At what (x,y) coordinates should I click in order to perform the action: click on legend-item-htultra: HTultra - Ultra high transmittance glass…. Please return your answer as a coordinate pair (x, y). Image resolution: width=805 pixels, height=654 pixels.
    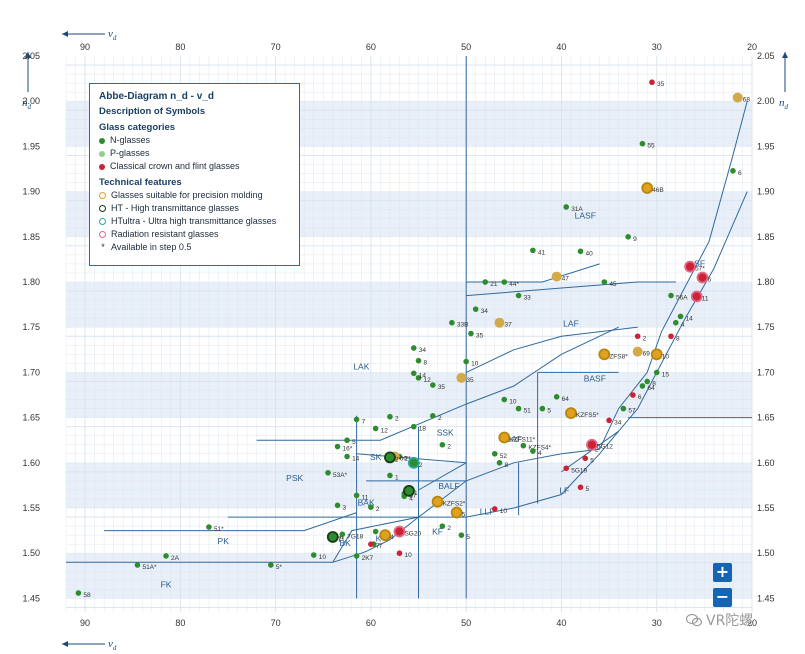
    Looking at the image, I should click on (194, 221).